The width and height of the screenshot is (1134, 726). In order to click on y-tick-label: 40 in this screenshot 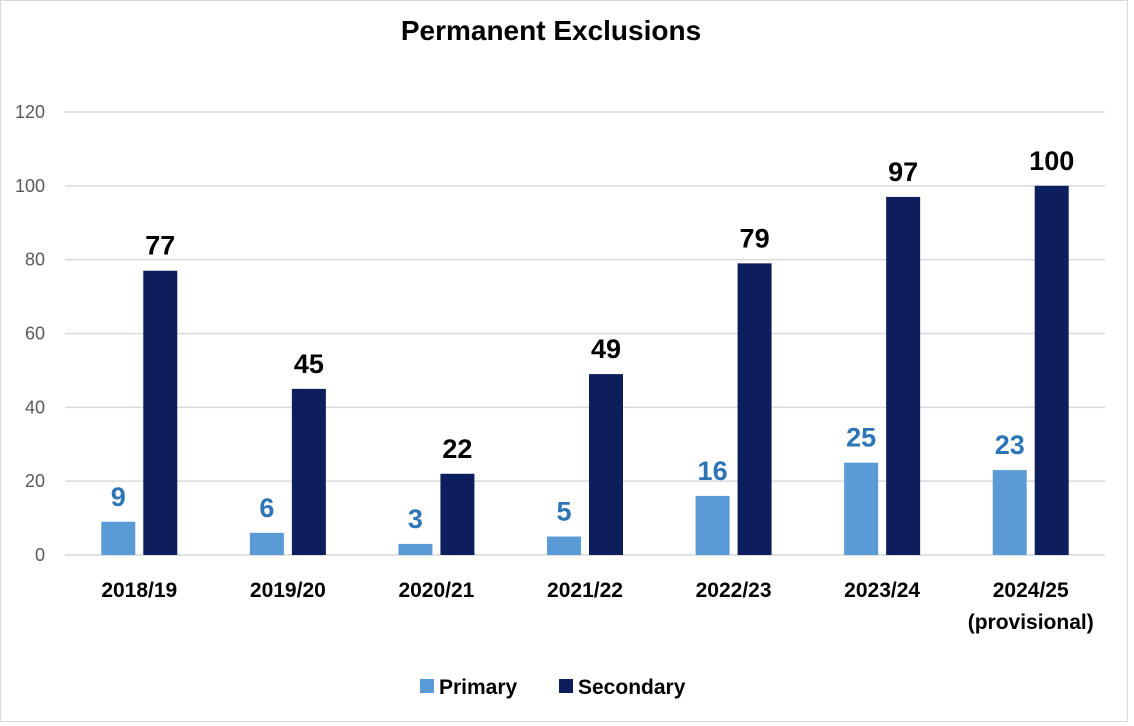, I will do `click(35, 407)`.